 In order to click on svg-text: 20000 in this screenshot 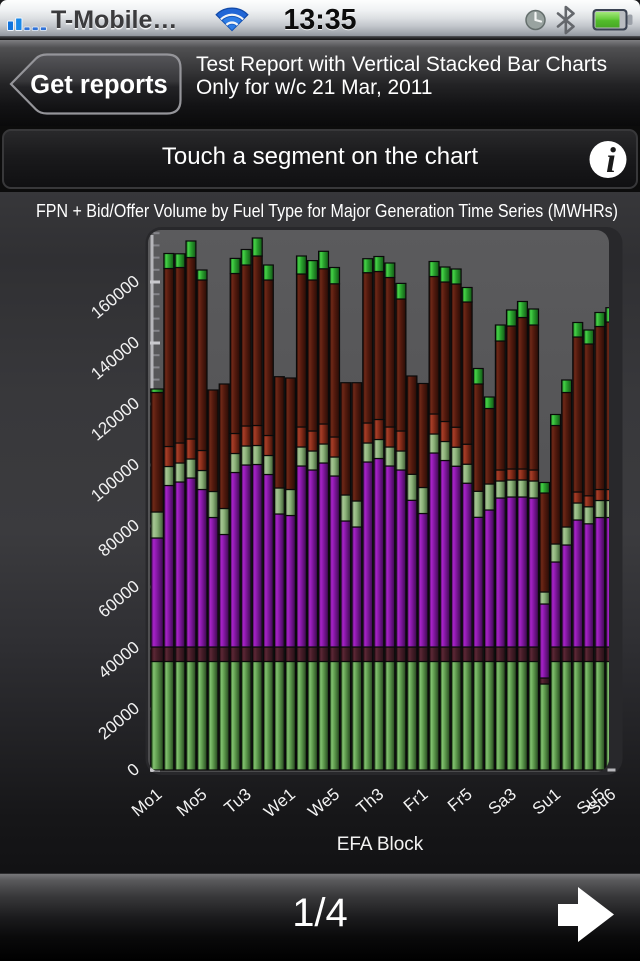, I will do `click(119, 721)`.